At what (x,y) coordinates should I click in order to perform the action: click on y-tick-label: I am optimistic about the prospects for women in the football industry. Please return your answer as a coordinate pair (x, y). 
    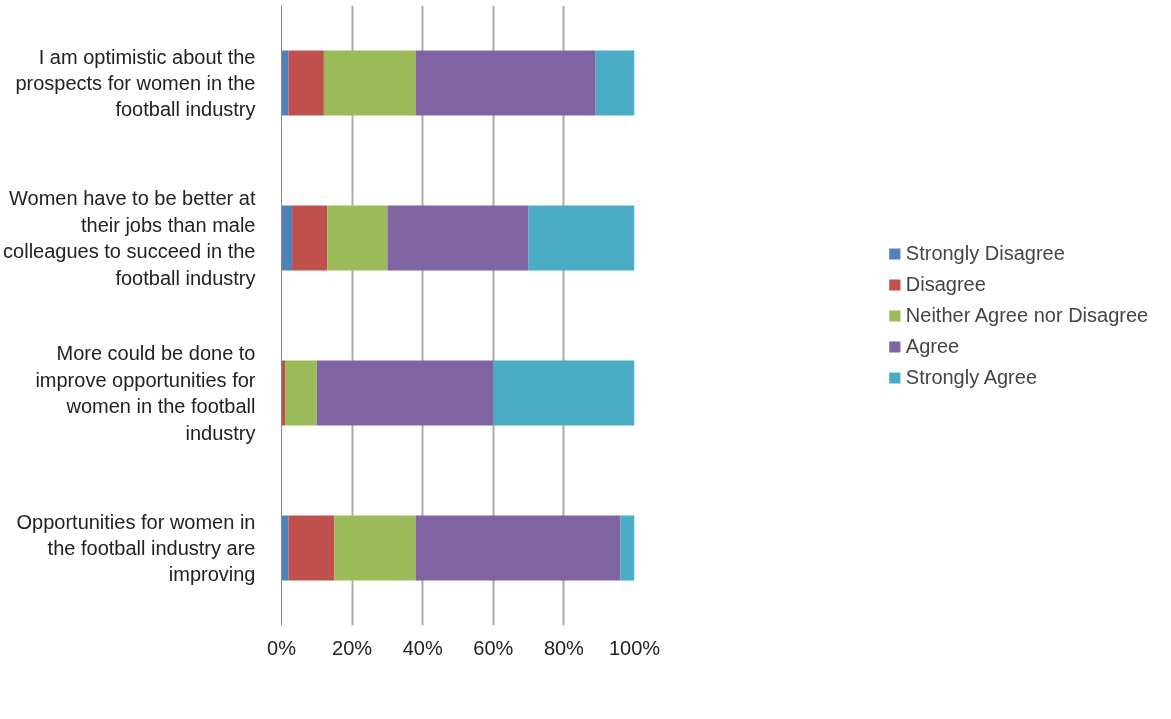
    Looking at the image, I should click on (135, 83).